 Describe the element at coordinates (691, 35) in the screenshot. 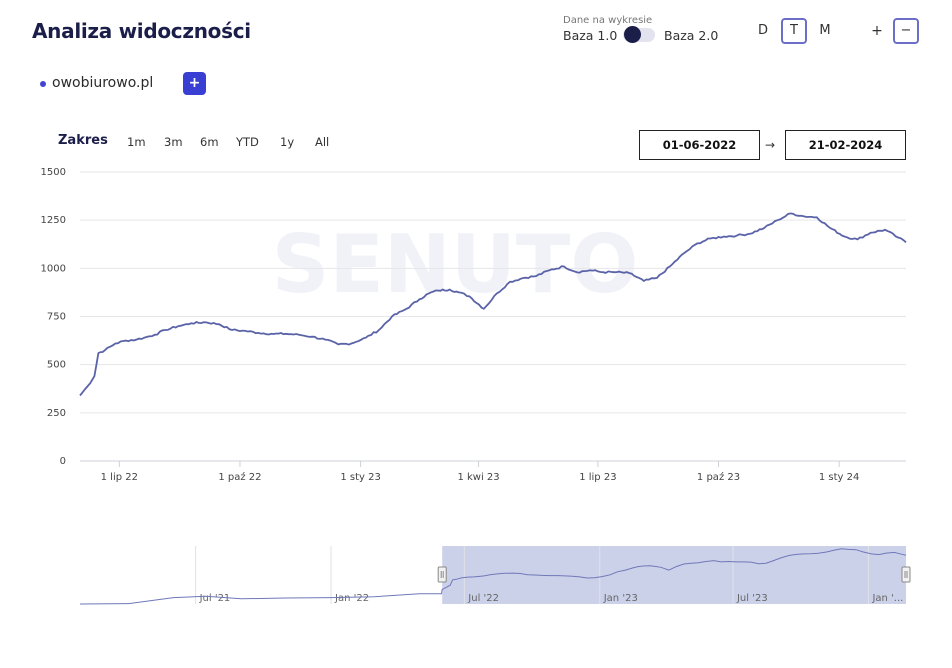

I see `base-2-label: Baza 2.0` at that location.